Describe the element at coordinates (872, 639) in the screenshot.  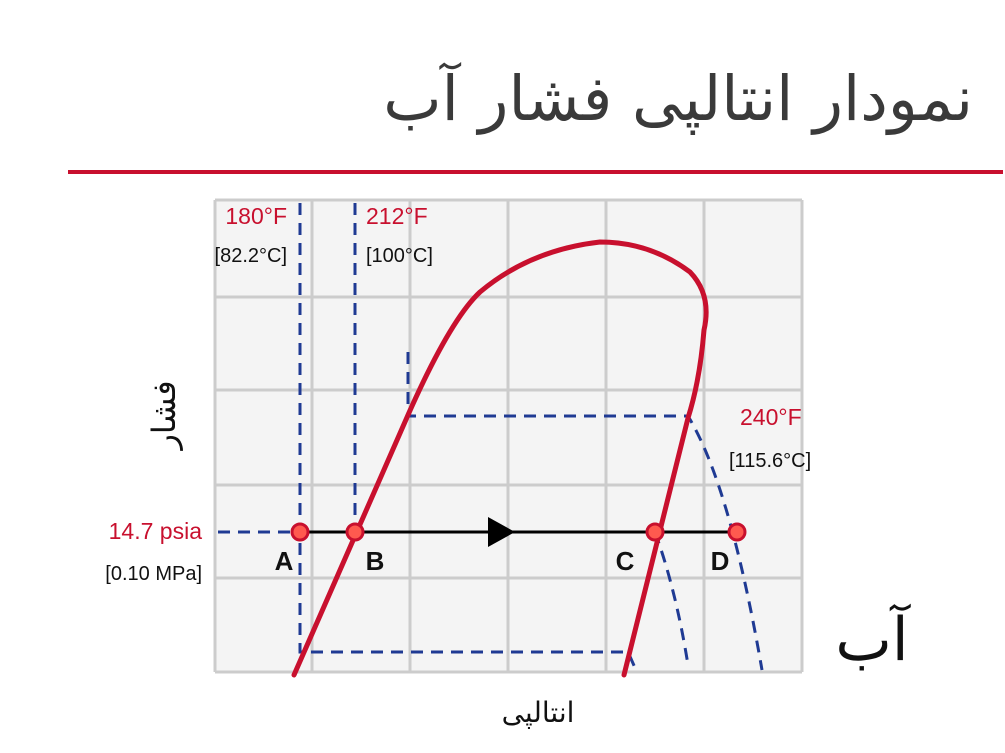
I see `substance-label: آب` at that location.